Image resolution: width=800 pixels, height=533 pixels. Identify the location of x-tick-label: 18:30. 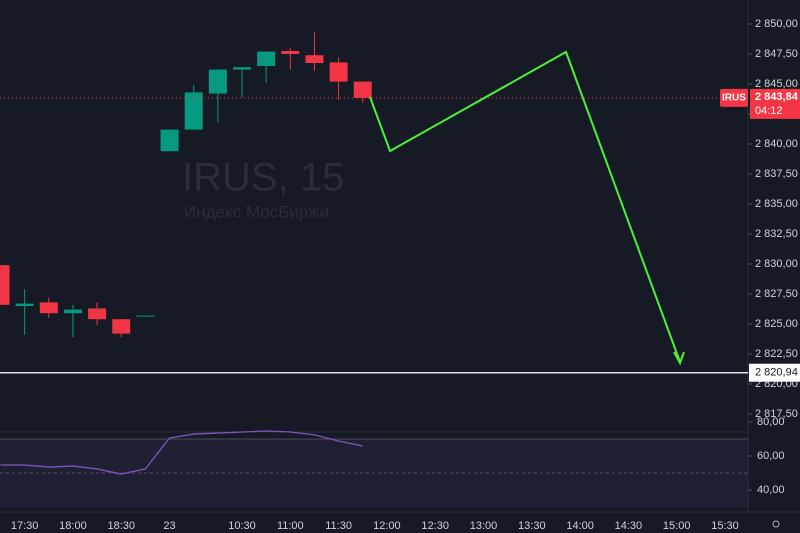
(121, 526).